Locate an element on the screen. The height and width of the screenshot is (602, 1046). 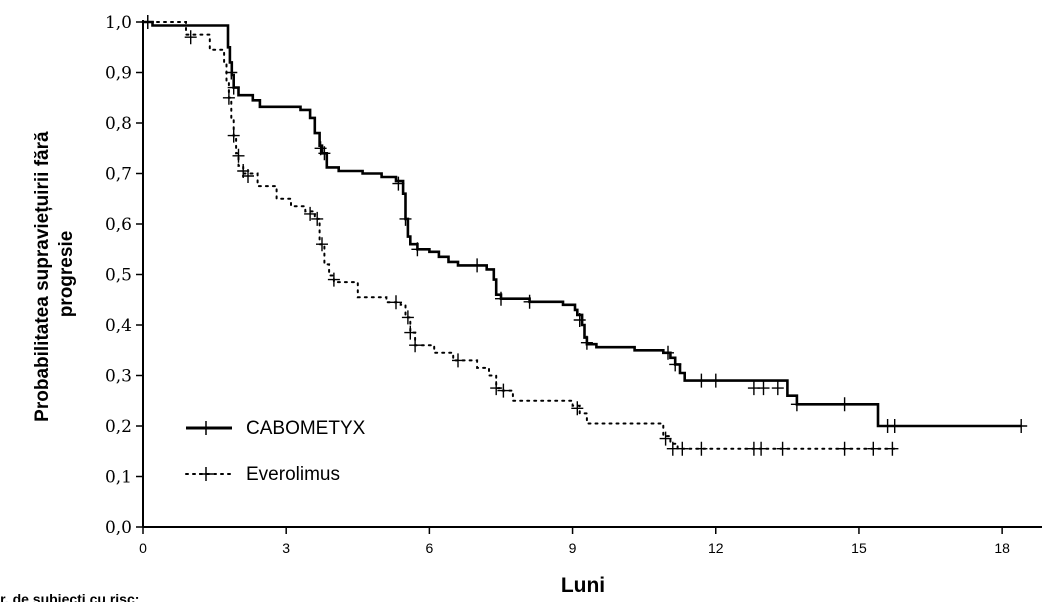
y-axis-label-line-1: Probabilitatea supraviețuirii fără is located at coordinates (42, 276).